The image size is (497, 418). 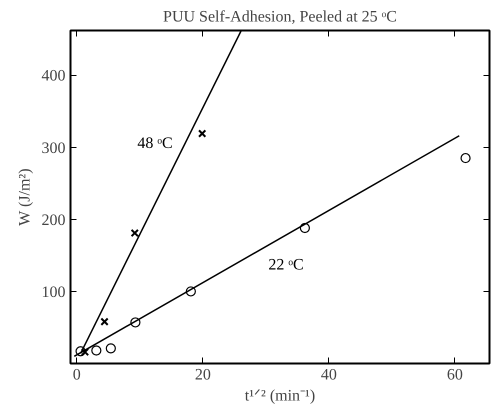 I want to click on y-tick-label: 300, so click(x=54, y=148).